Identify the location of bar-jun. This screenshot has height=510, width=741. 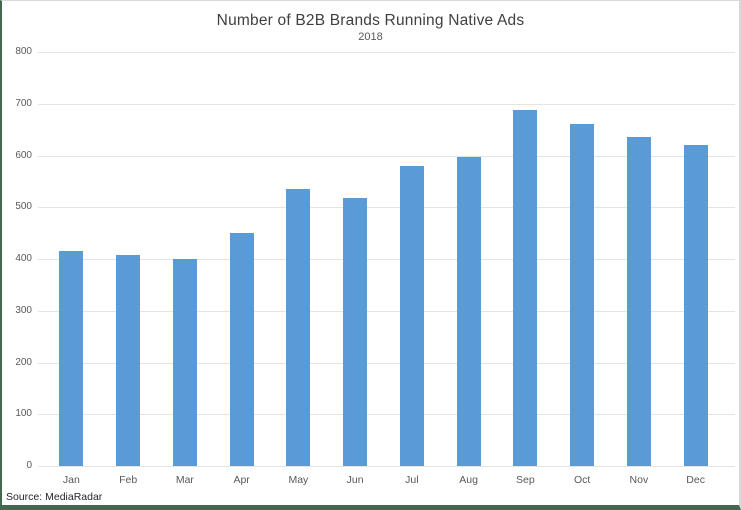
(355, 332).